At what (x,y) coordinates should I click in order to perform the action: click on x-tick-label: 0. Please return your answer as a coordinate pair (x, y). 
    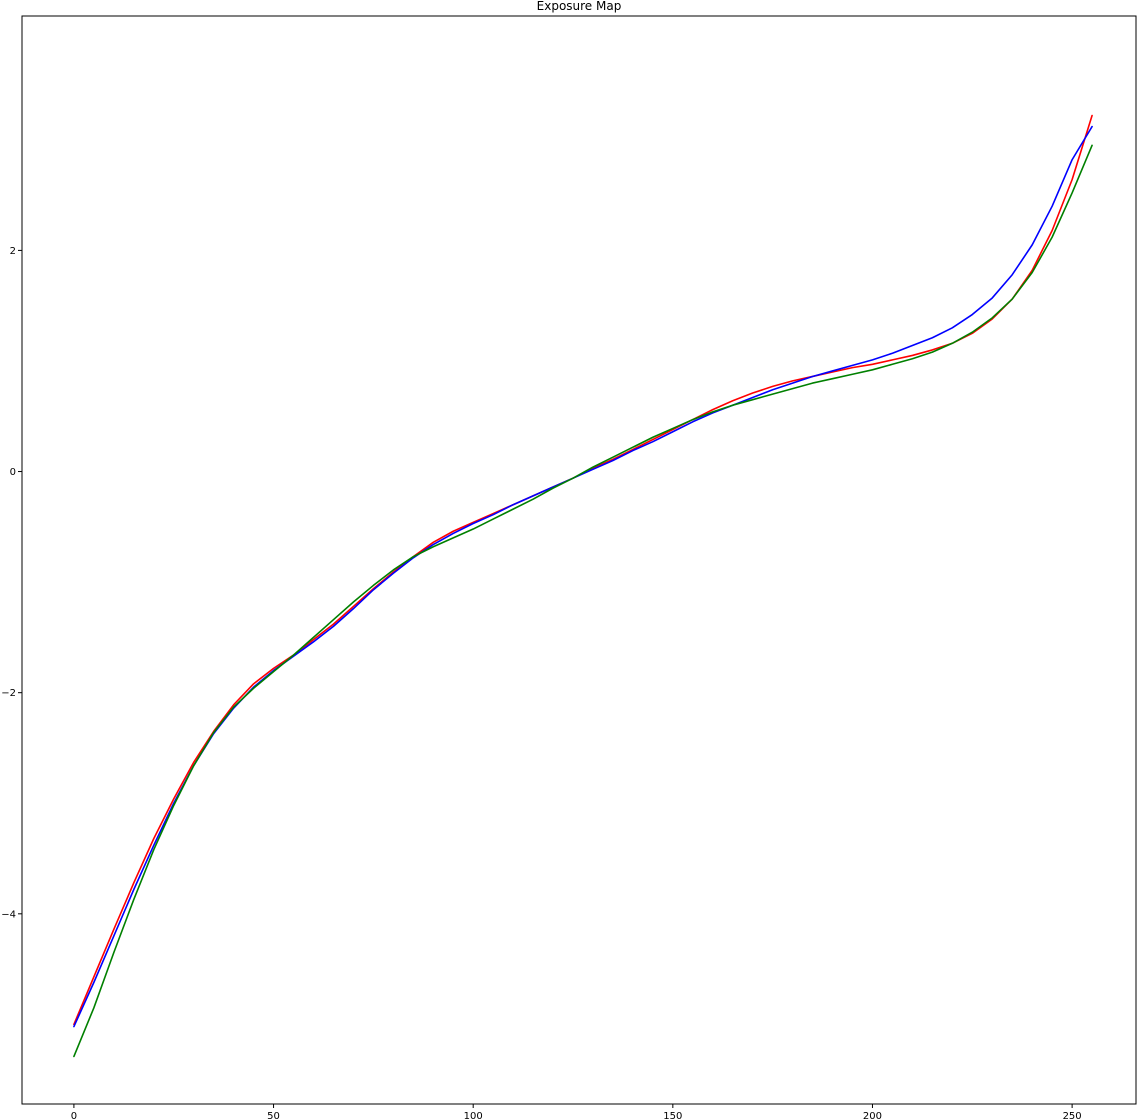
    Looking at the image, I should click on (74, 1115).